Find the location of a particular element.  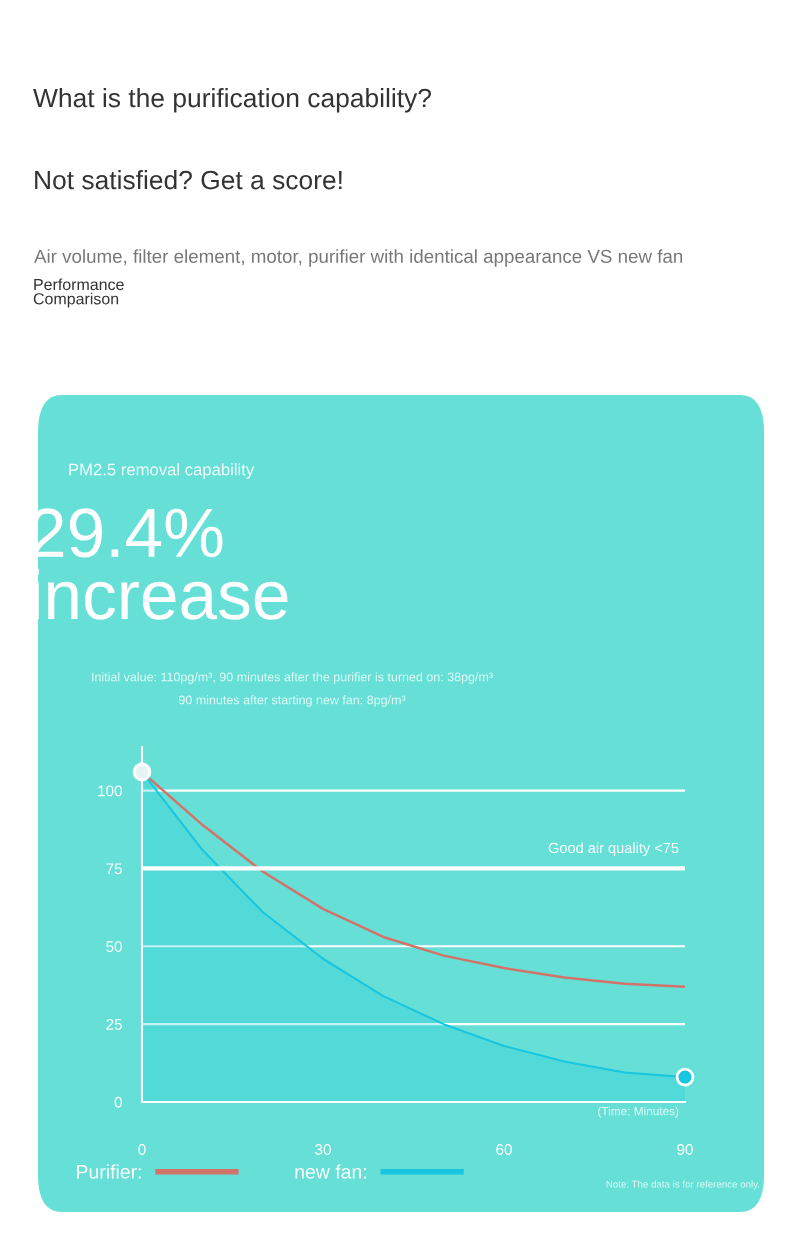

y-tick-label: 75 is located at coordinates (114, 869).